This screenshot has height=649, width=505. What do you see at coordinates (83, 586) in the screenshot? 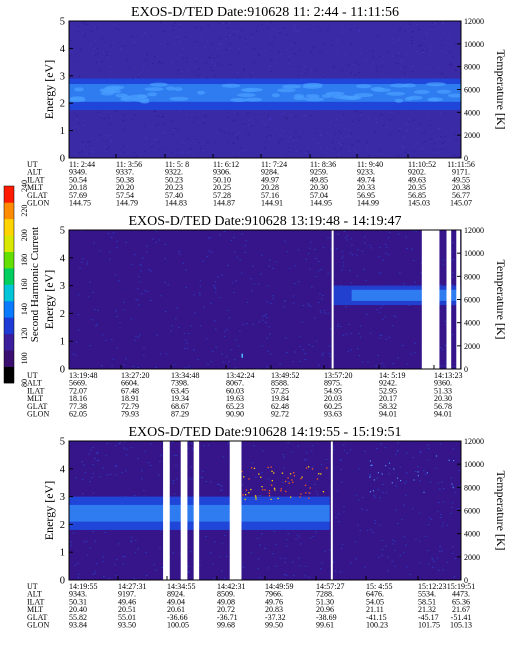
I see `ephemeris-value: 14:19:55` at bounding box center [83, 586].